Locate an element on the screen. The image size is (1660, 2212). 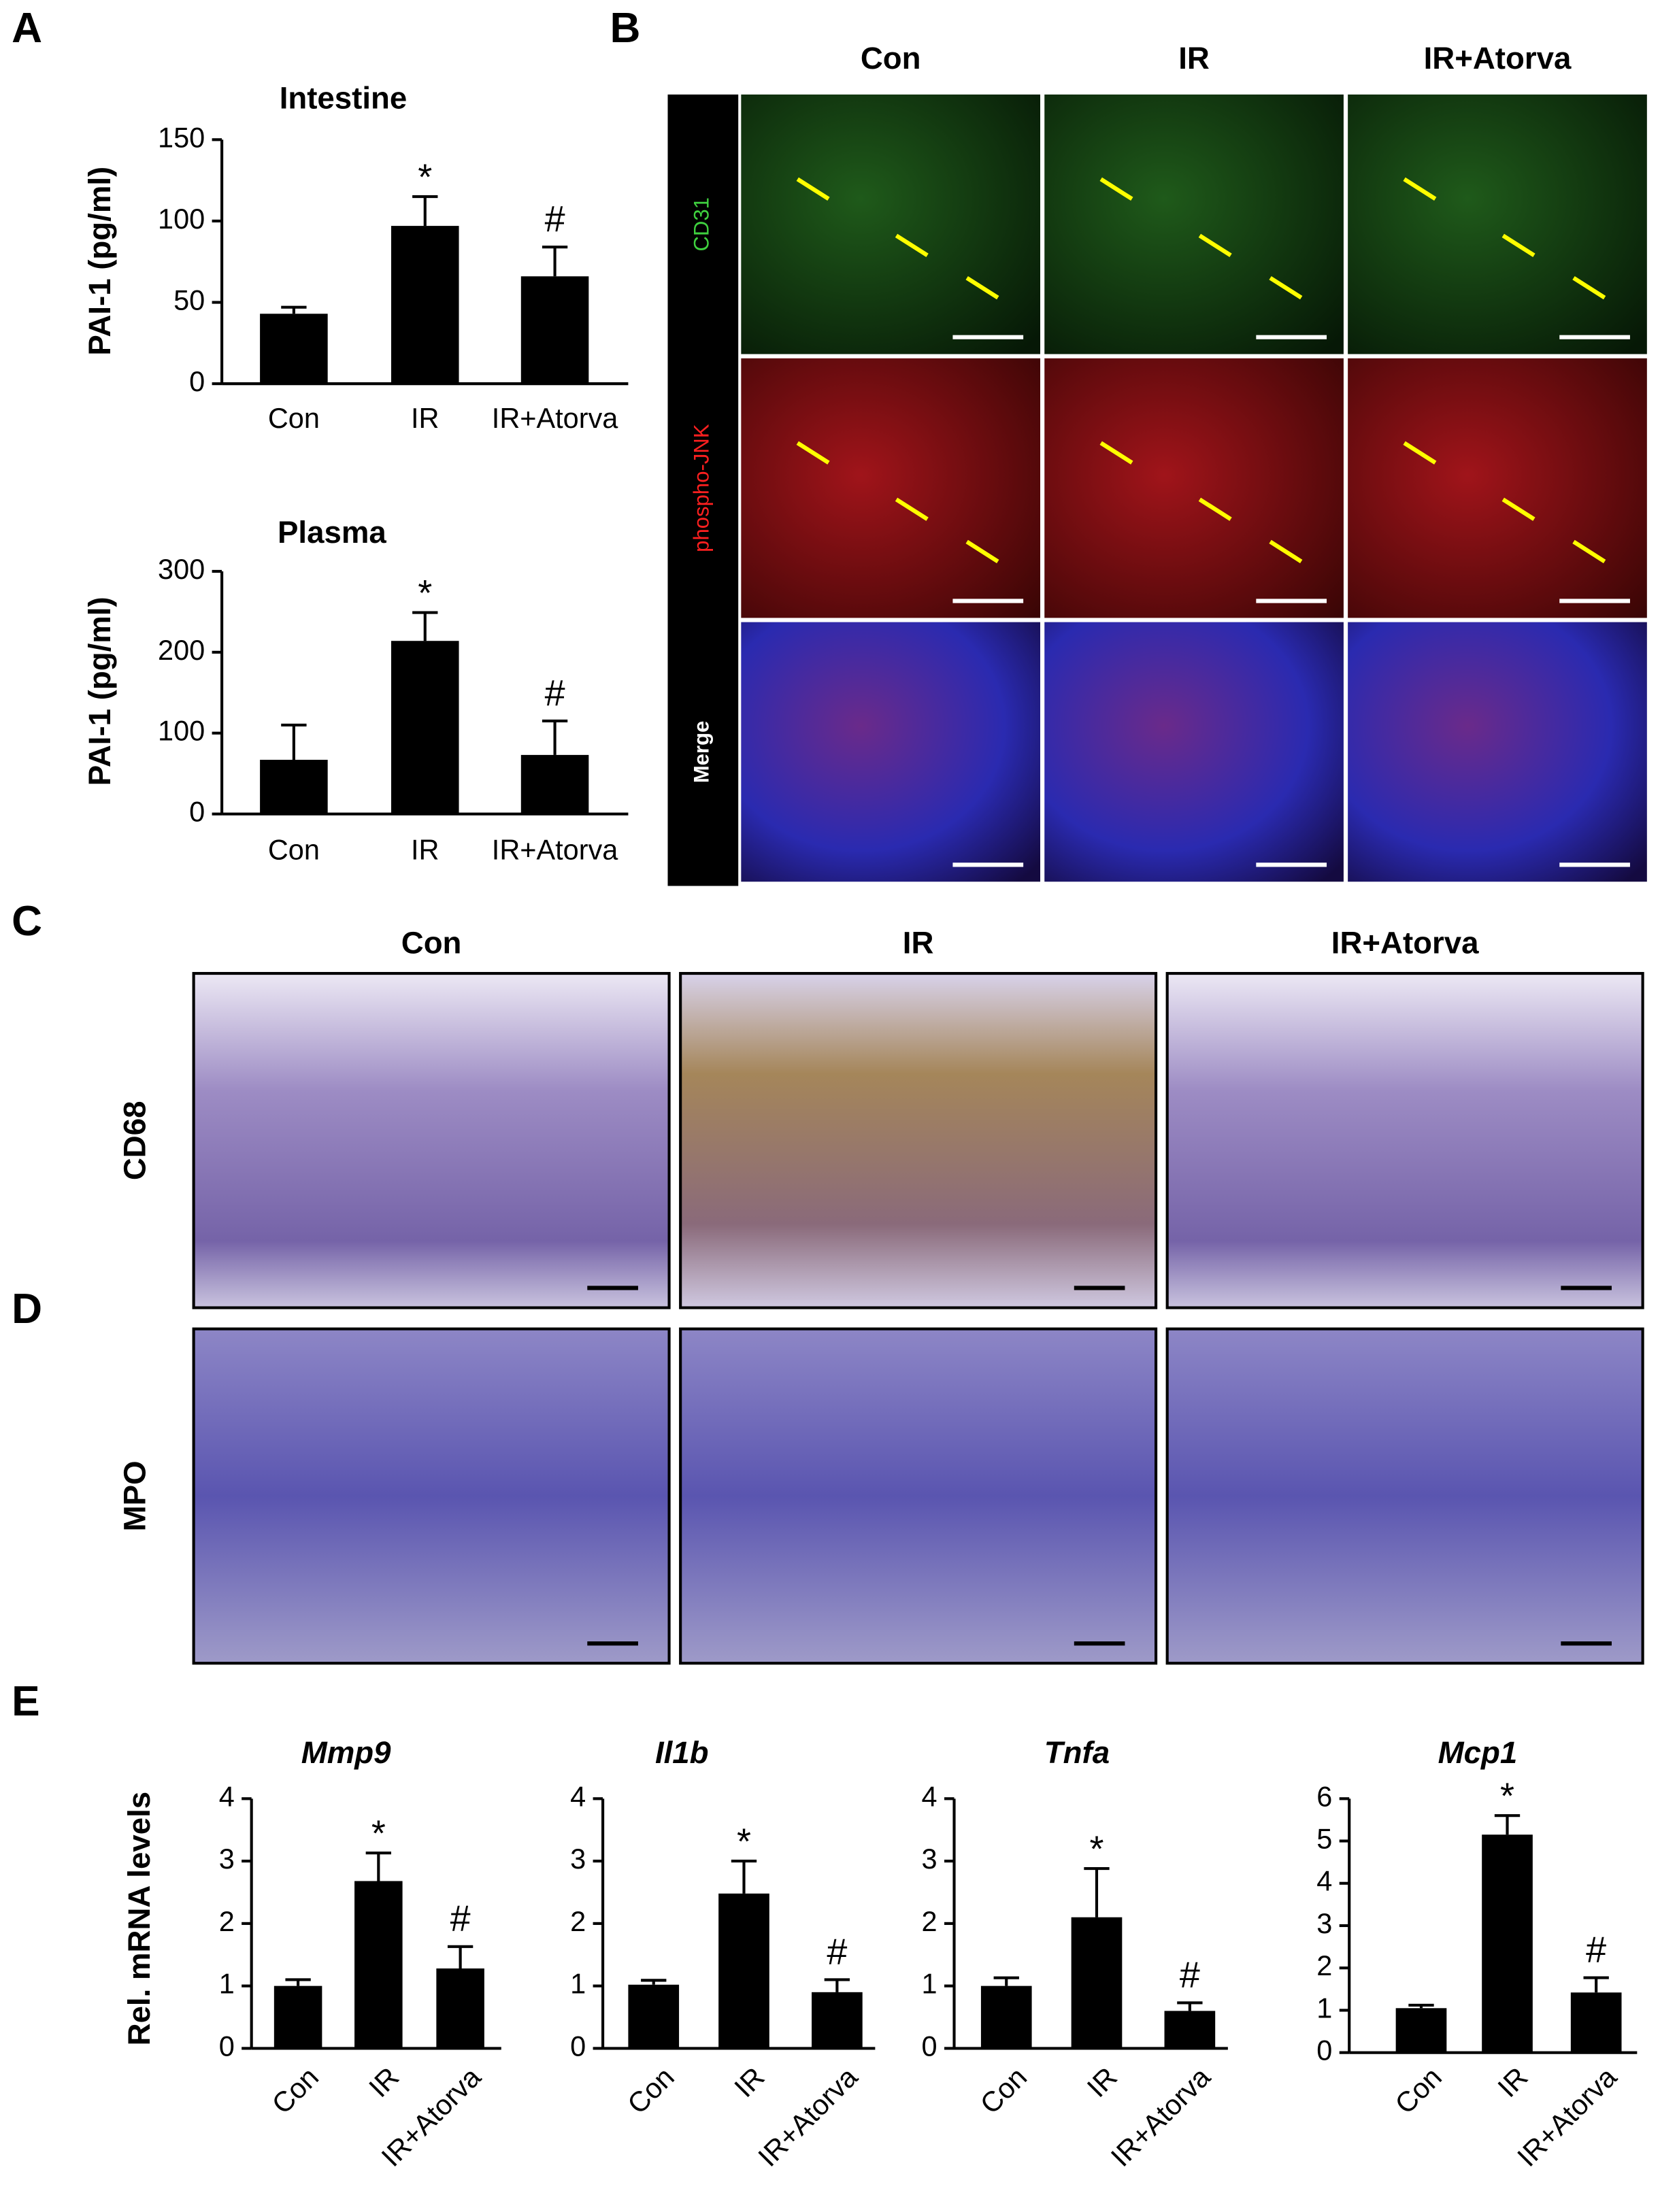
row-label-strip is located at coordinates (703, 490).